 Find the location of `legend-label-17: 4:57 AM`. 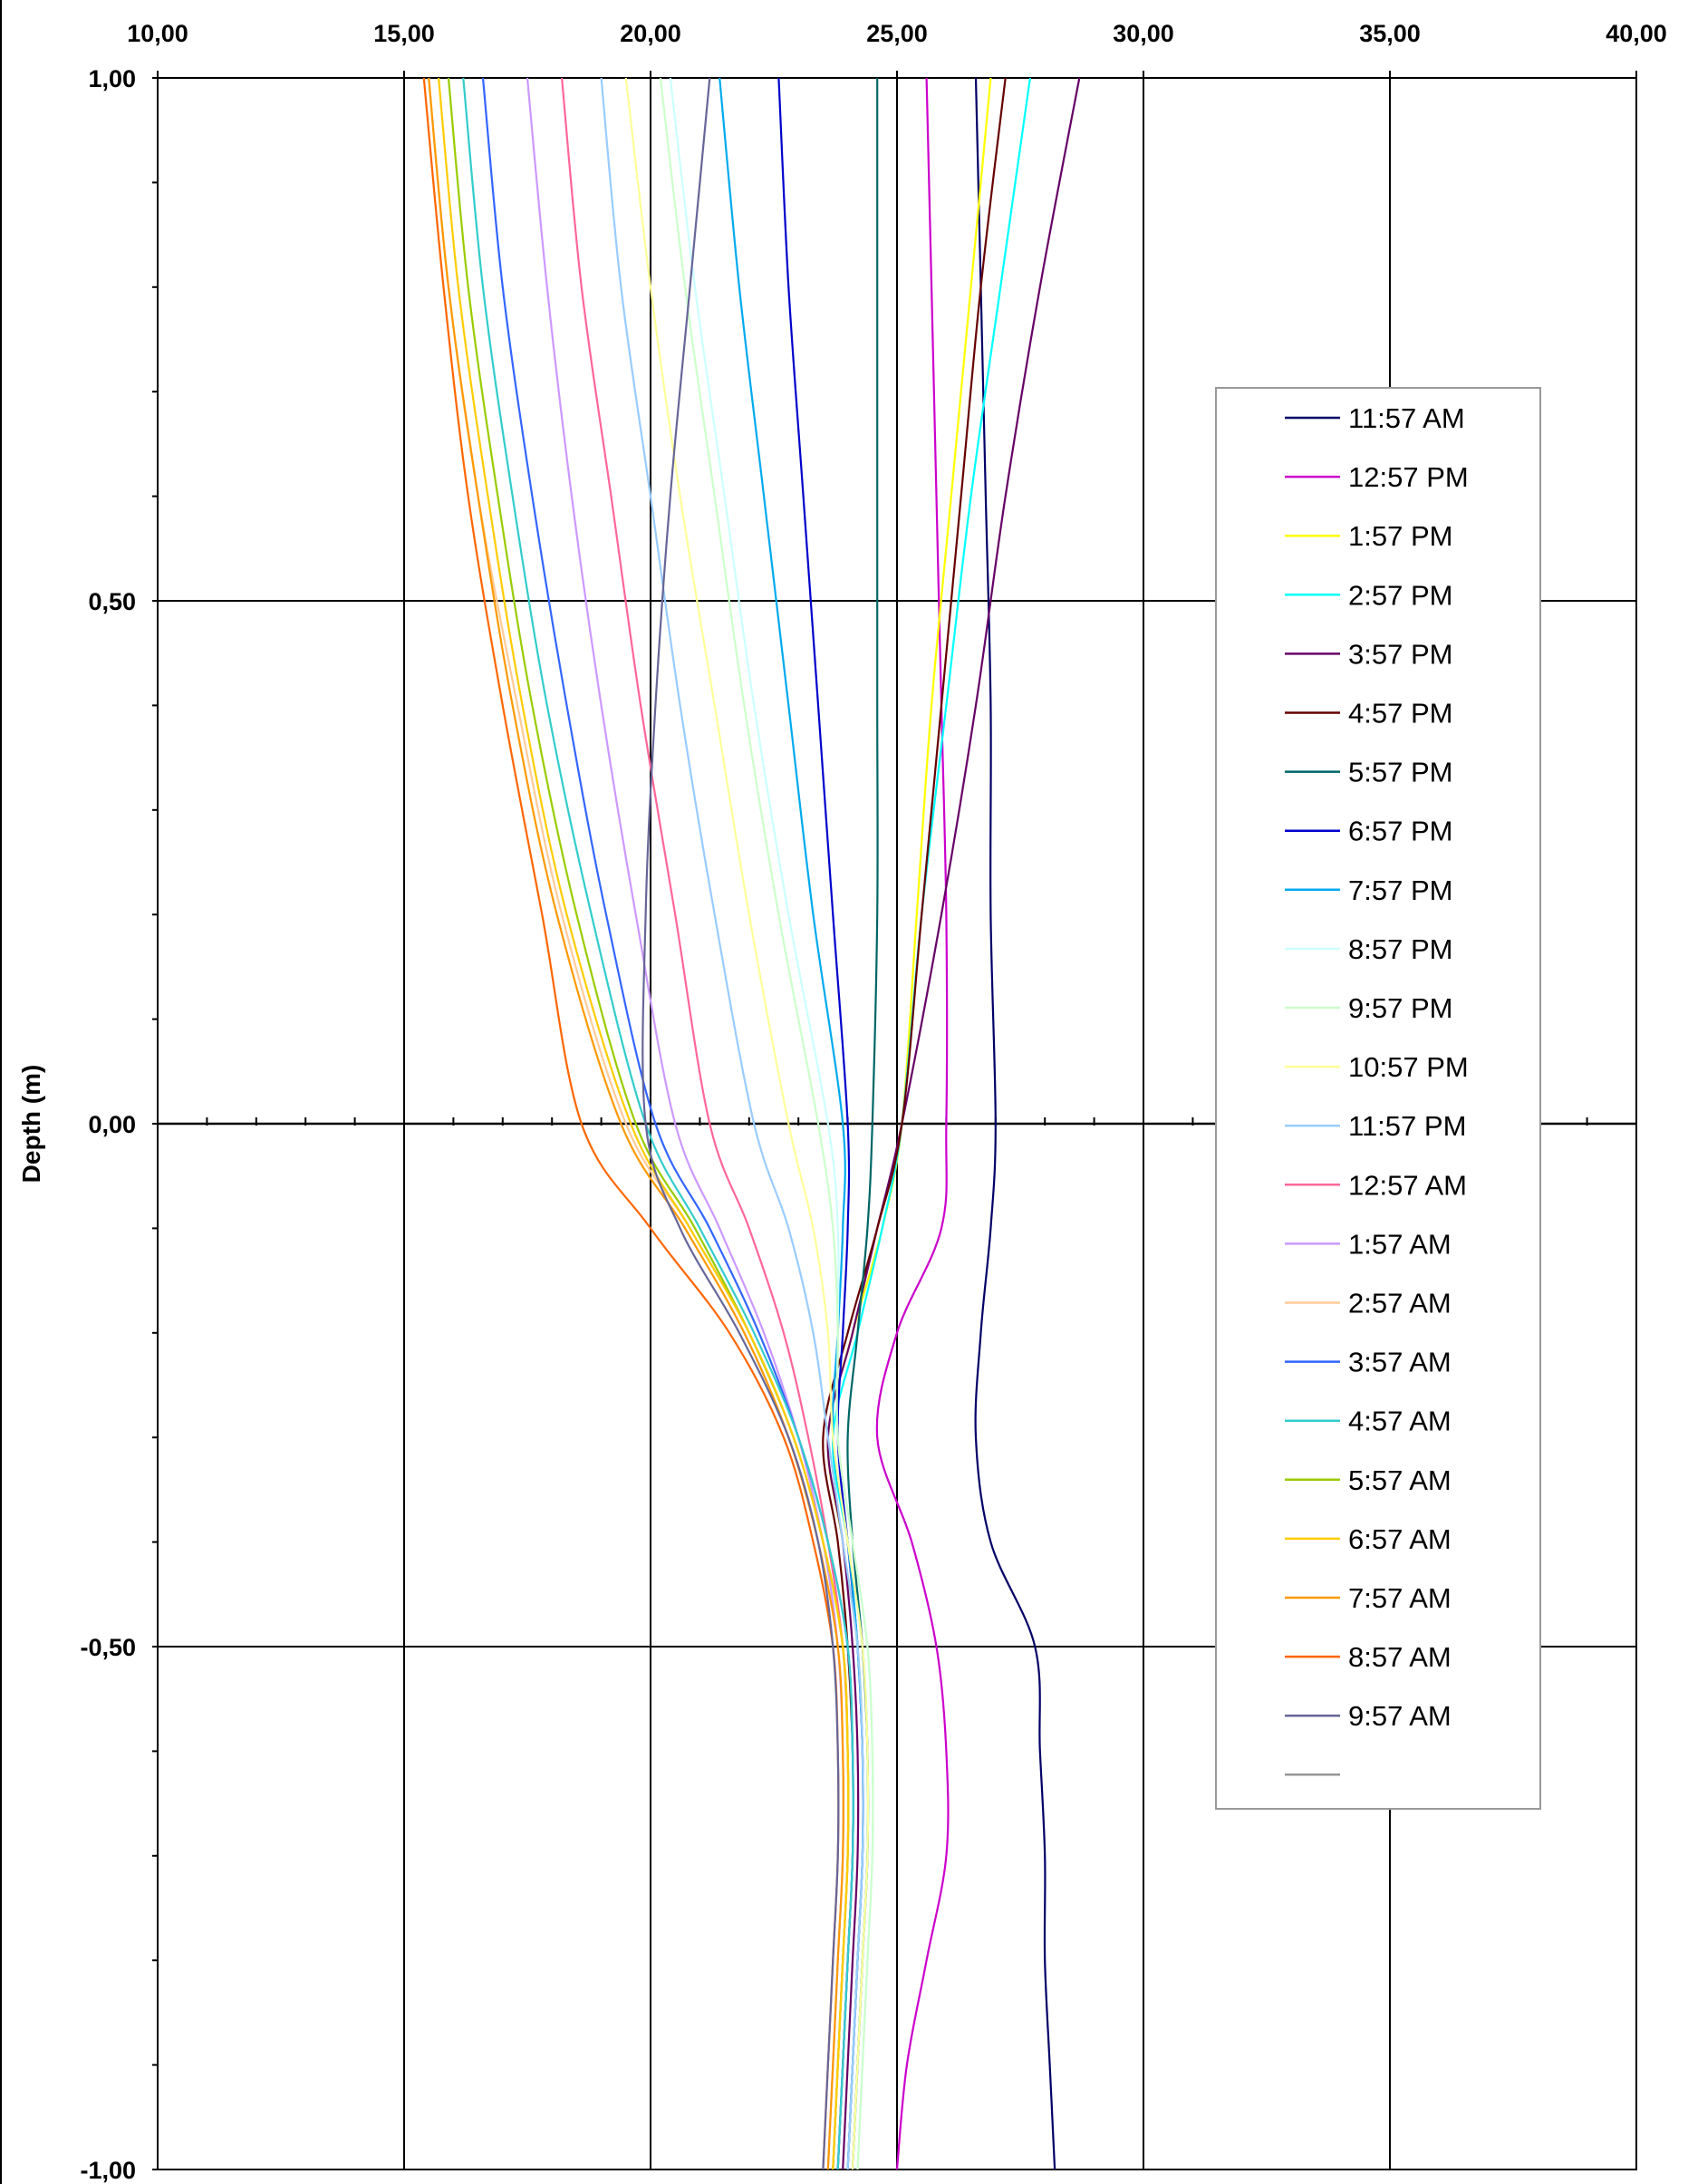

legend-label-17: 4:57 AM is located at coordinates (1400, 1422).